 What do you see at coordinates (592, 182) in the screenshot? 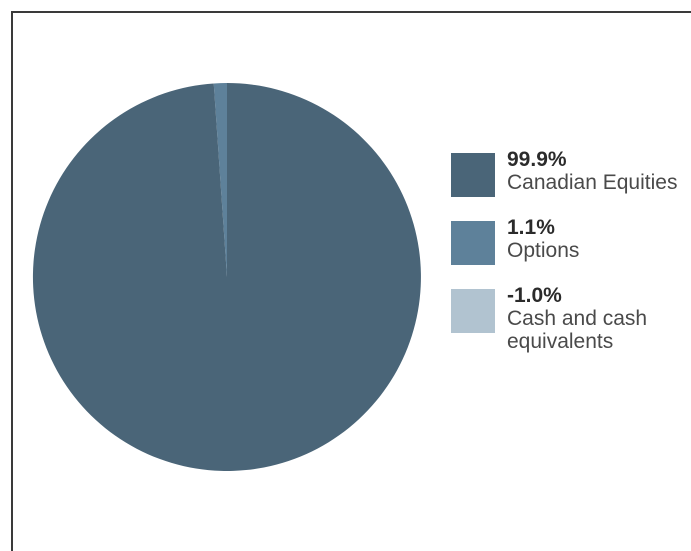
I see `legend-label: Canadian Equities` at bounding box center [592, 182].